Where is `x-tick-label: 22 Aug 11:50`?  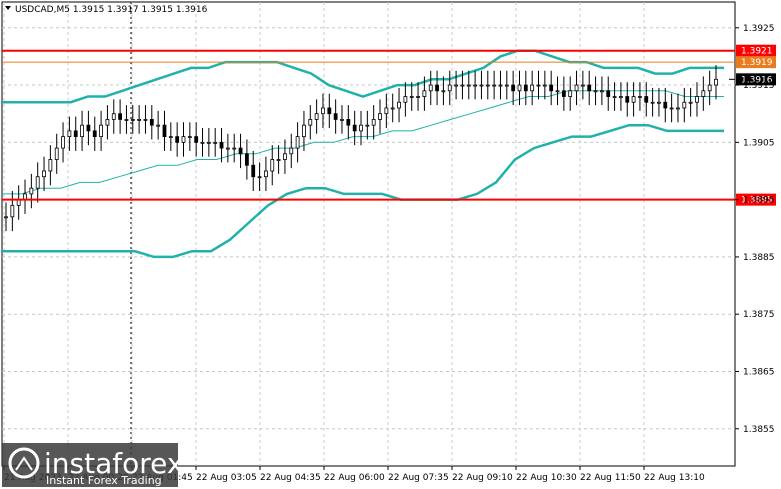 x-tick-label: 22 Aug 11:50 is located at coordinates (610, 478).